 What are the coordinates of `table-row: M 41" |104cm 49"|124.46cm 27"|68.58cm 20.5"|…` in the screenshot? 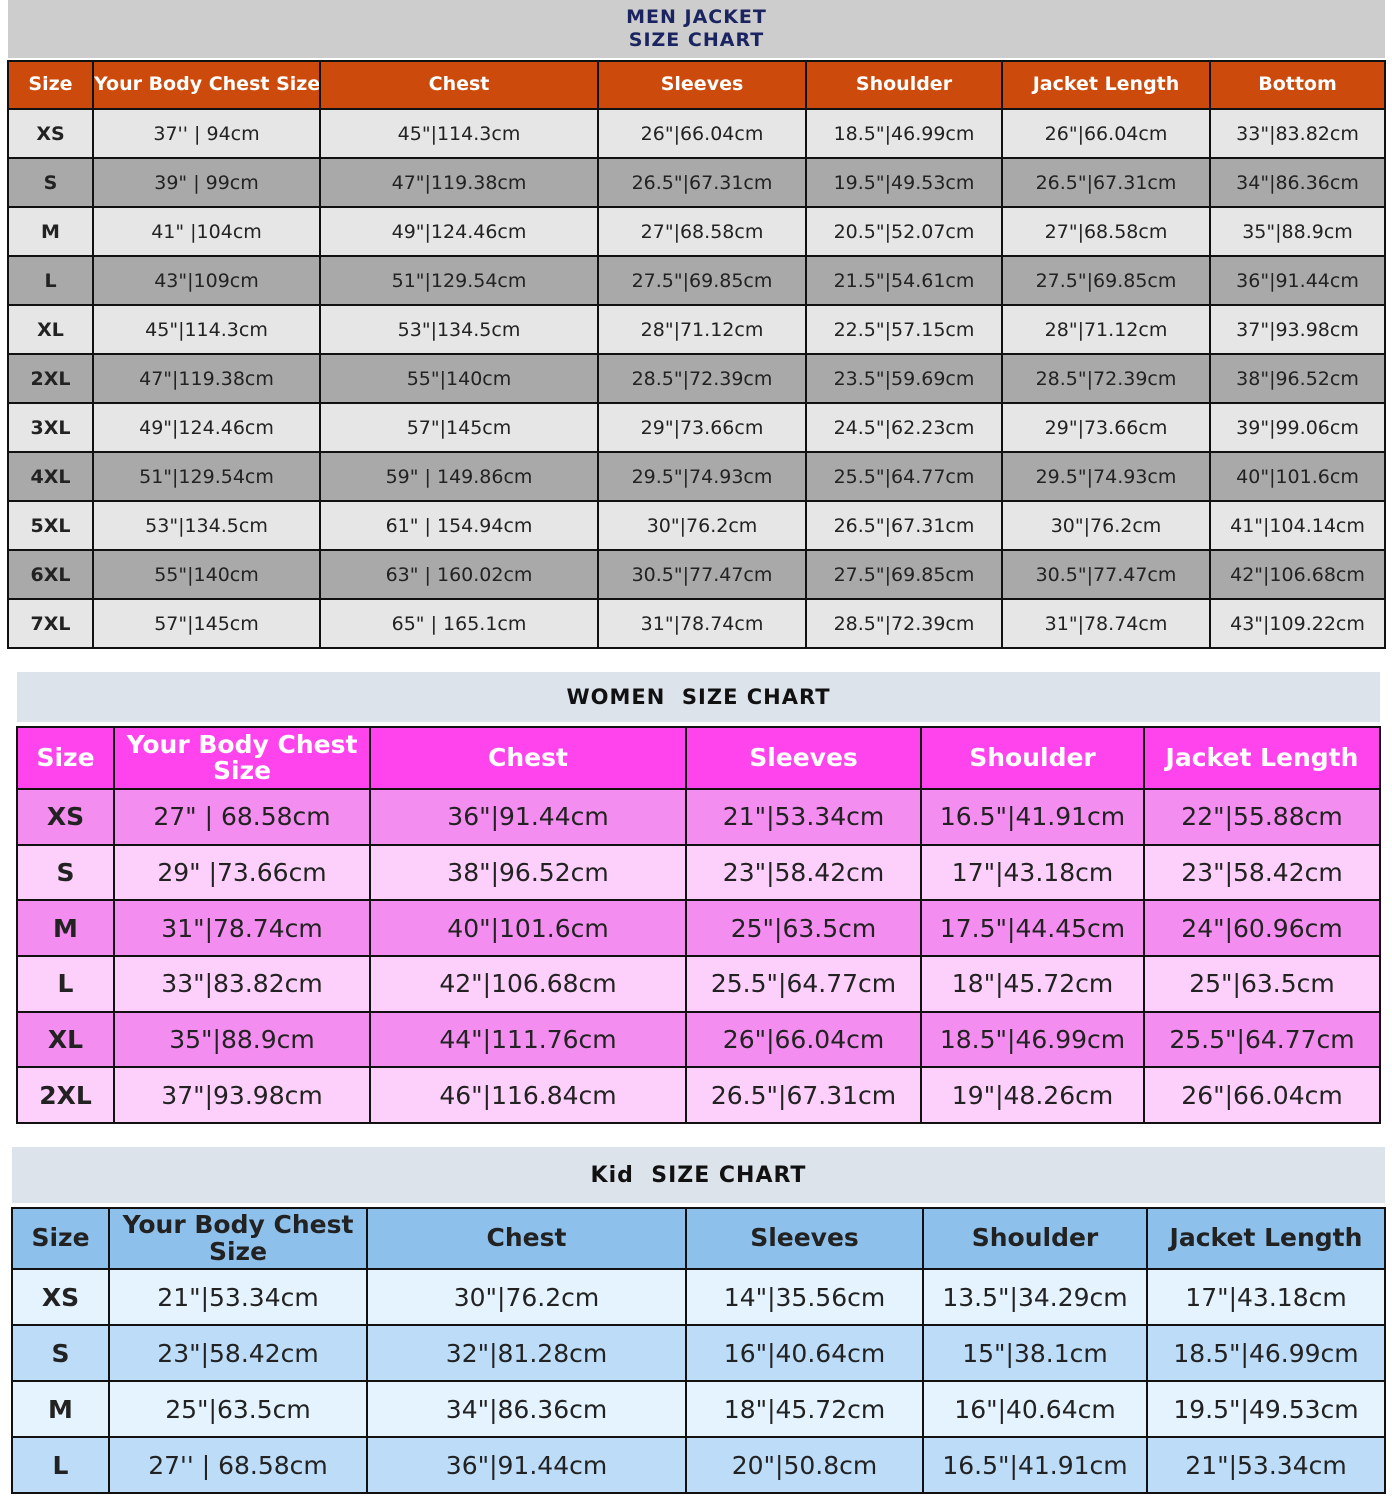 It's located at (696, 231).